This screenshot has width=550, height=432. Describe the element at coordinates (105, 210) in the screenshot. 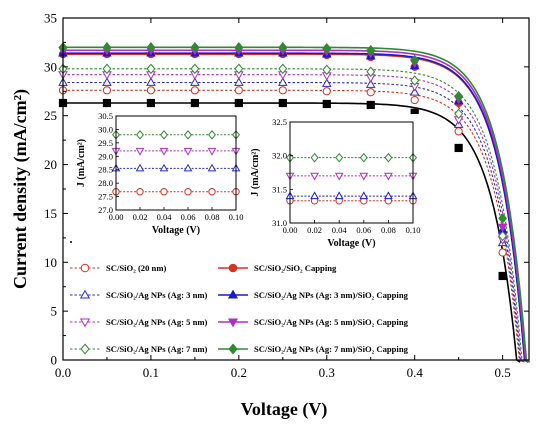

I see `inset-y-tick-label: 27.0` at that location.